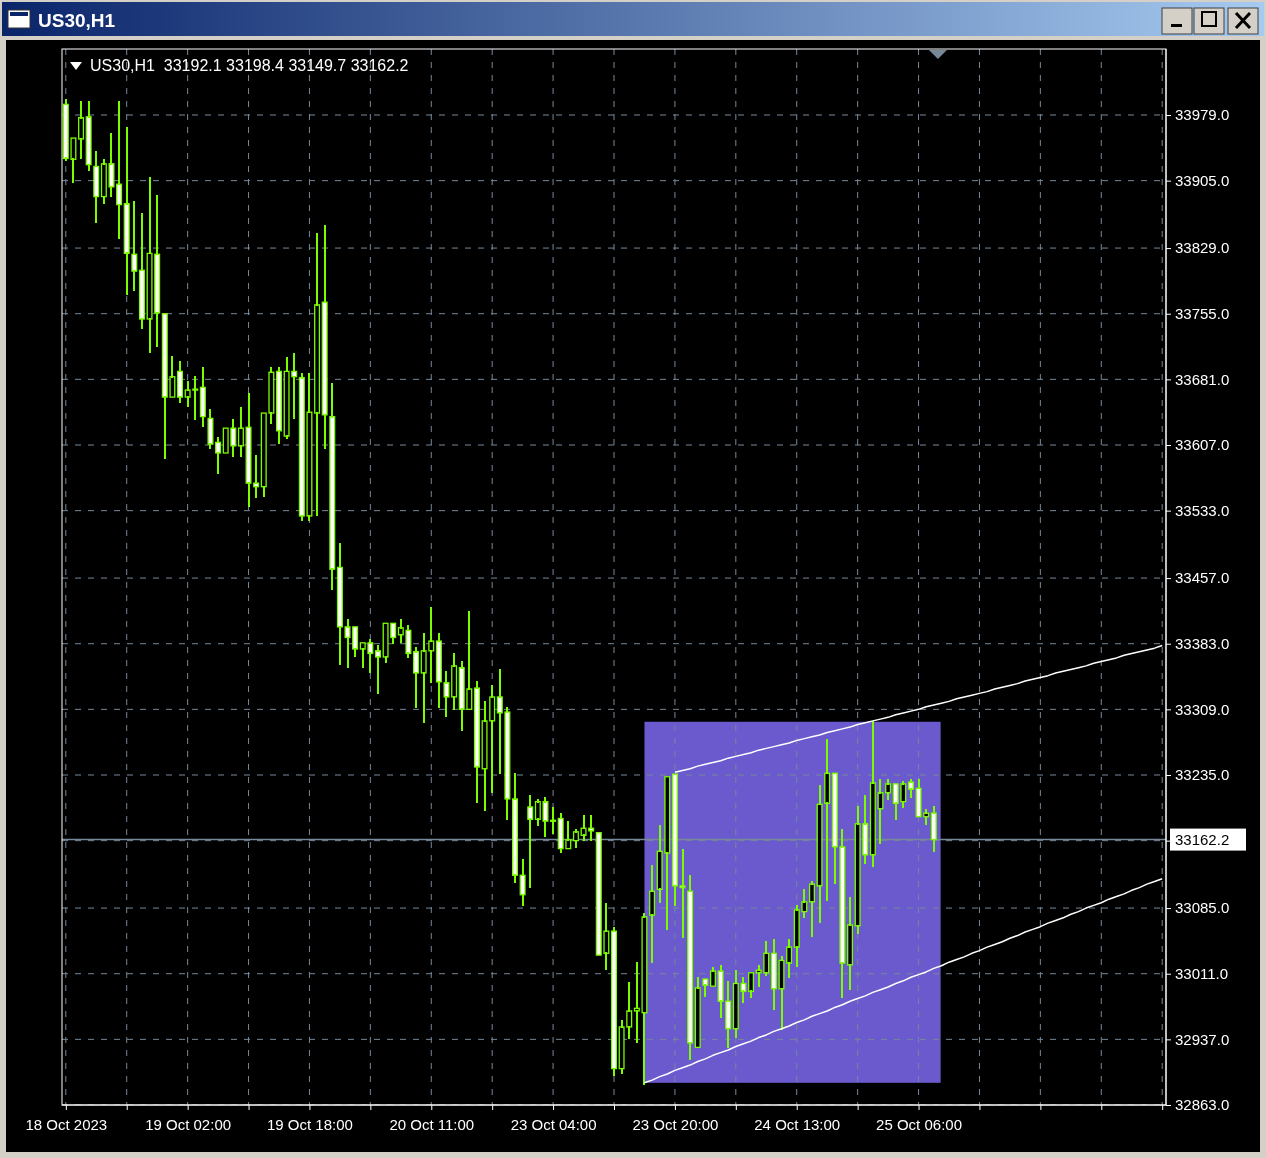  What do you see at coordinates (1202, 709) in the screenshot?
I see `y-tick-label: 33309.0` at bounding box center [1202, 709].